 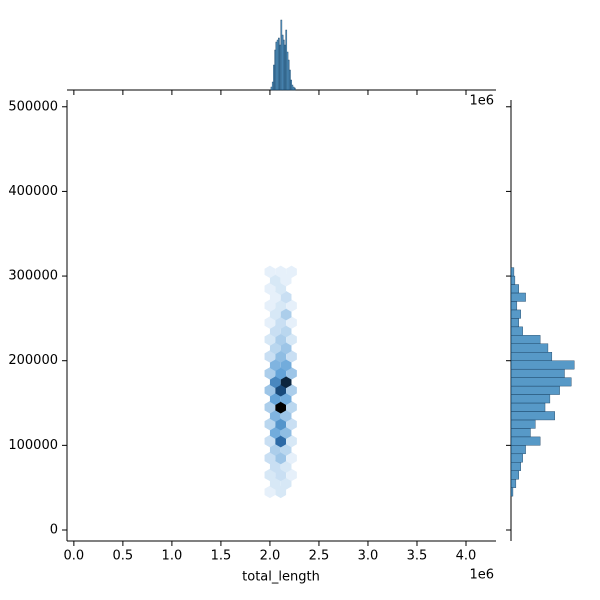 What do you see at coordinates (172, 556) in the screenshot?
I see `x-tick-label: 1.0` at bounding box center [172, 556].